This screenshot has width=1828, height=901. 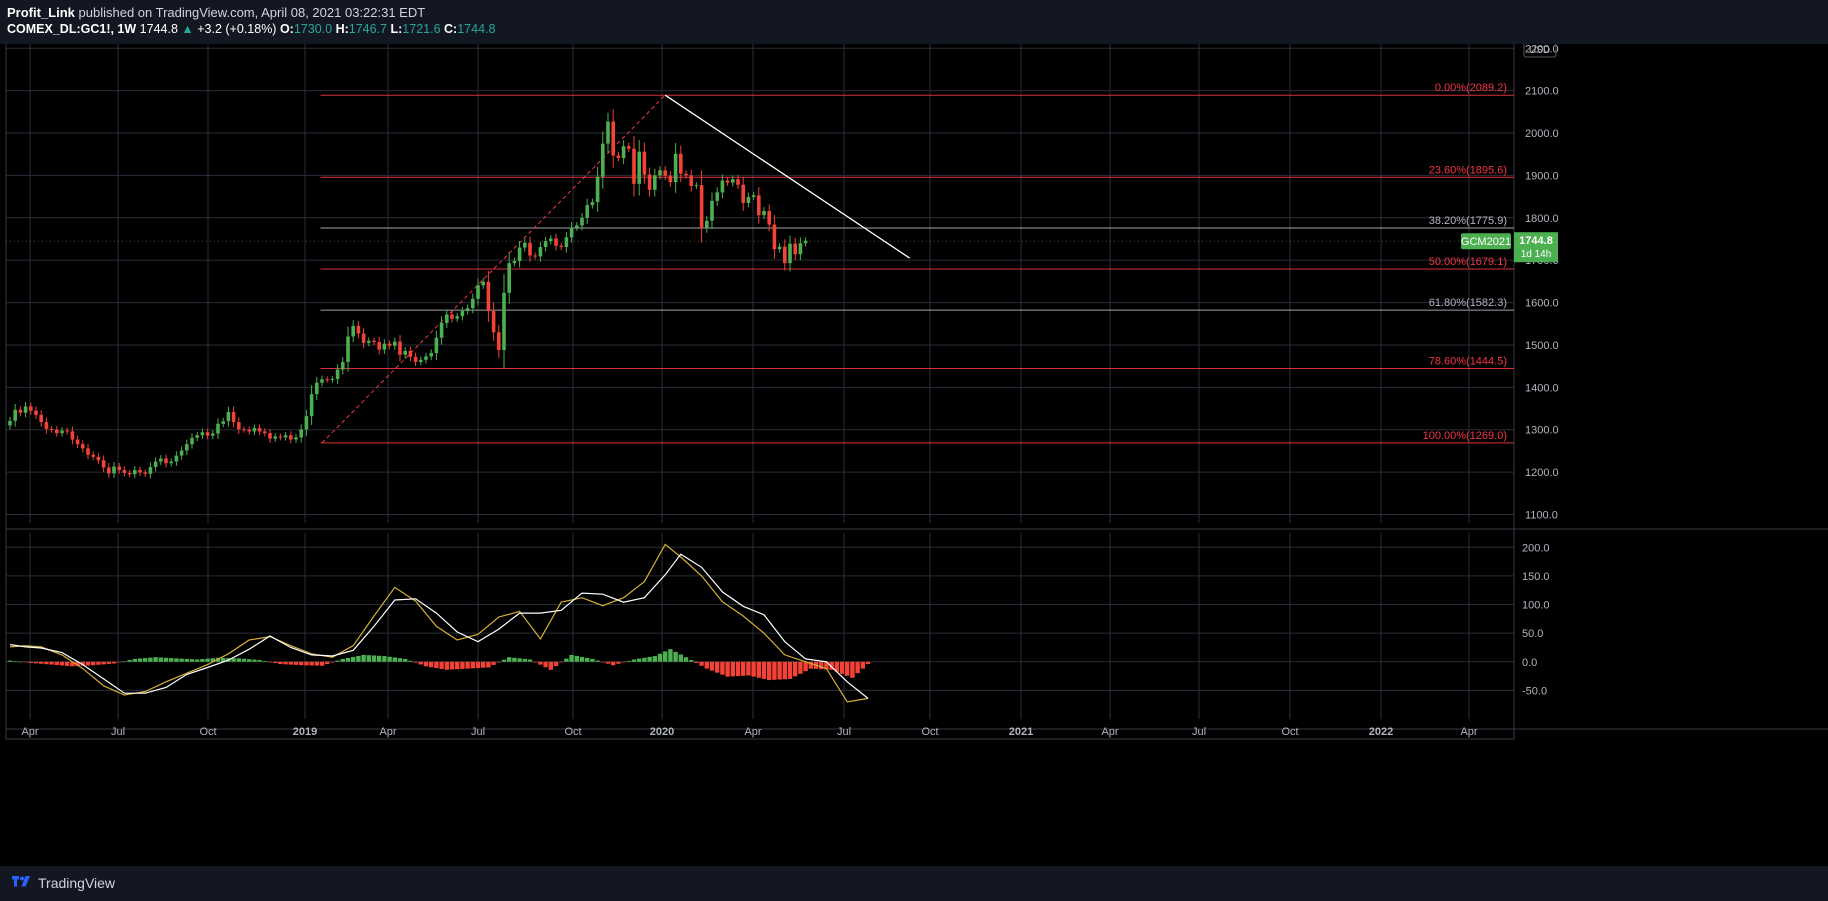 I want to click on price-tick-label: 1200.0, so click(x=1542, y=473).